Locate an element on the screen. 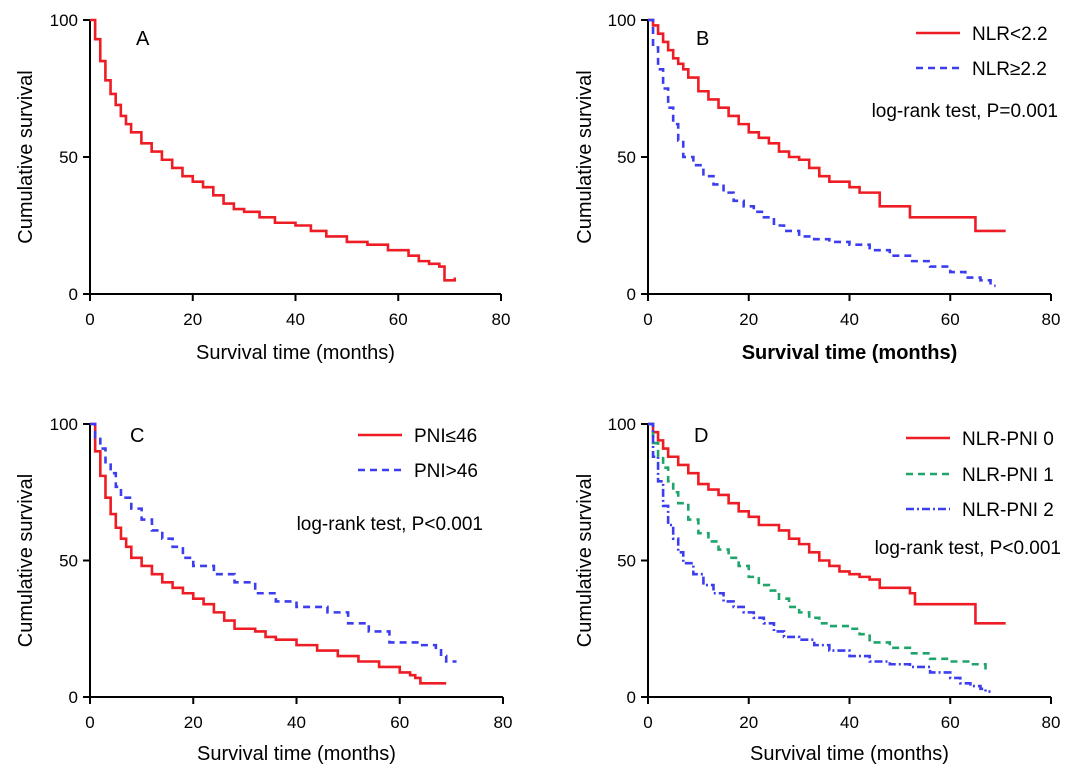 The width and height of the screenshot is (1083, 765). legend: NLR<2.2 NLR≥2.2 is located at coordinates (982, 52).